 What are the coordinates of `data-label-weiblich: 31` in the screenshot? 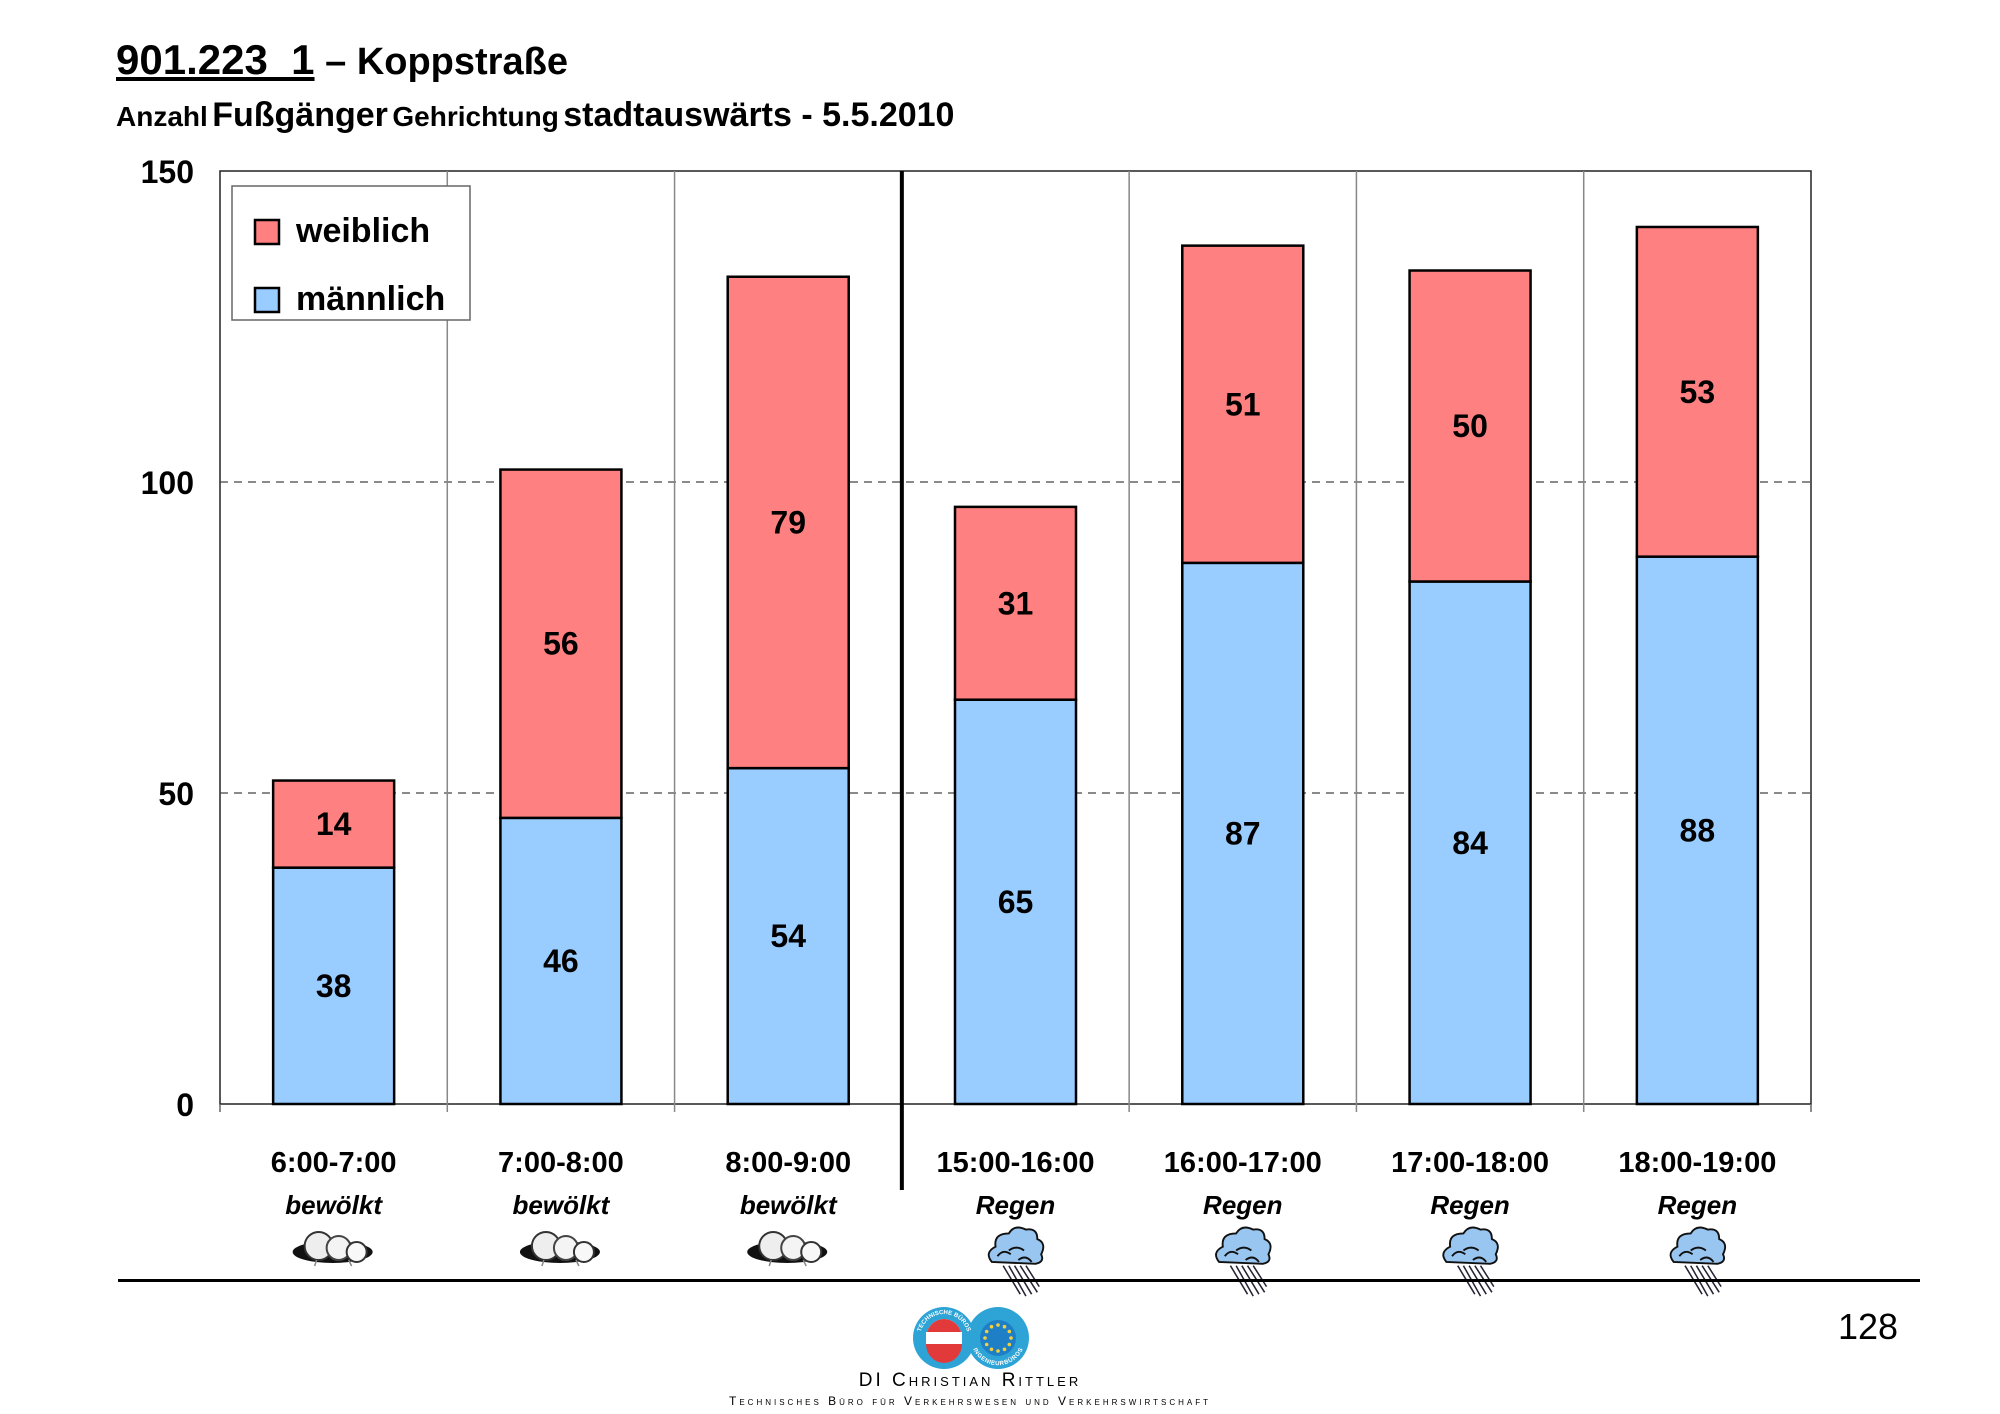 It's located at (1016, 603).